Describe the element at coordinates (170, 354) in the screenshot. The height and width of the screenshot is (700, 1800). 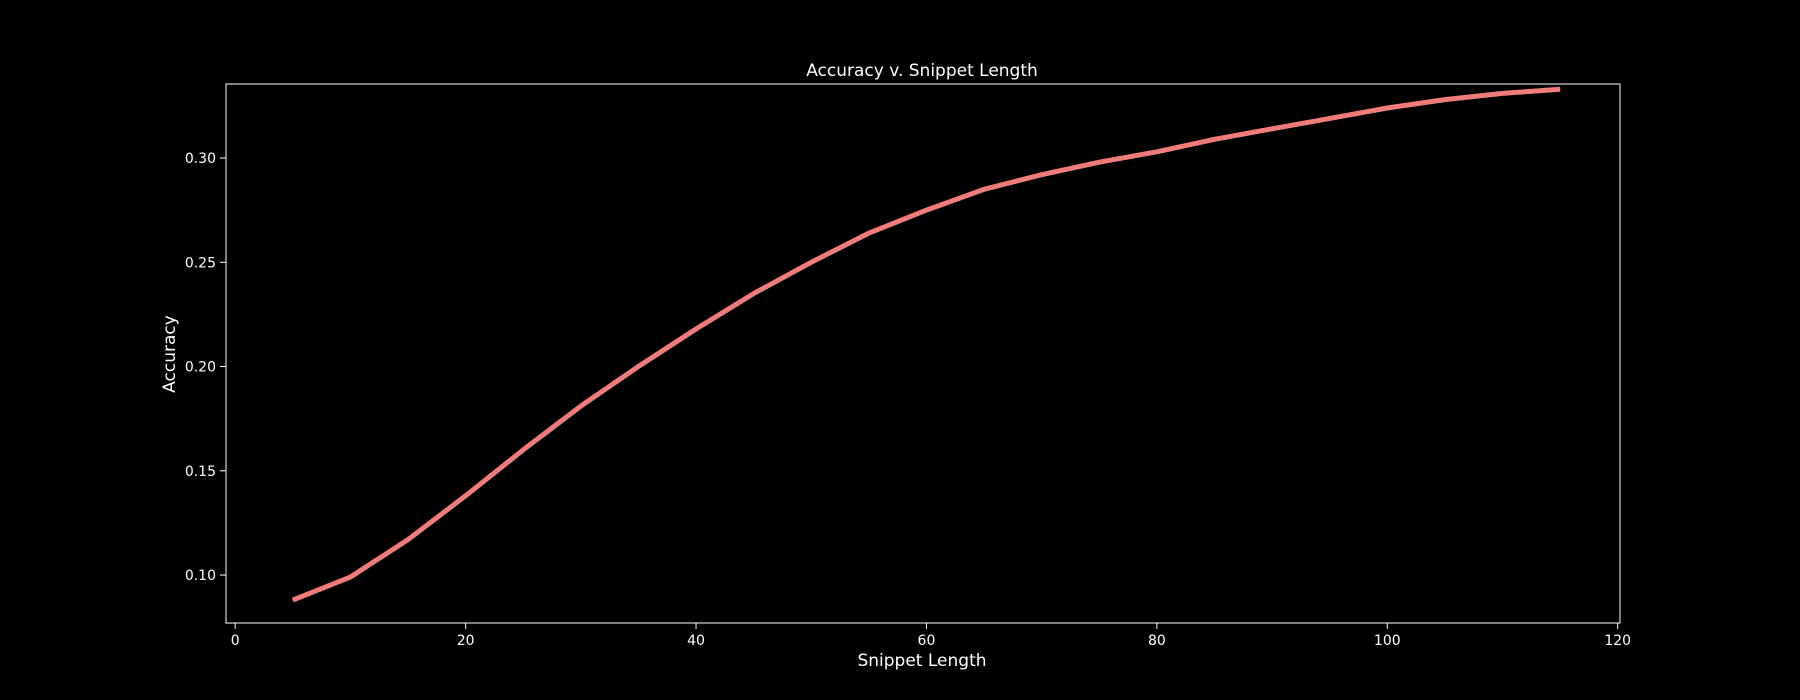
I see `y-axis-label: Accuracy` at that location.